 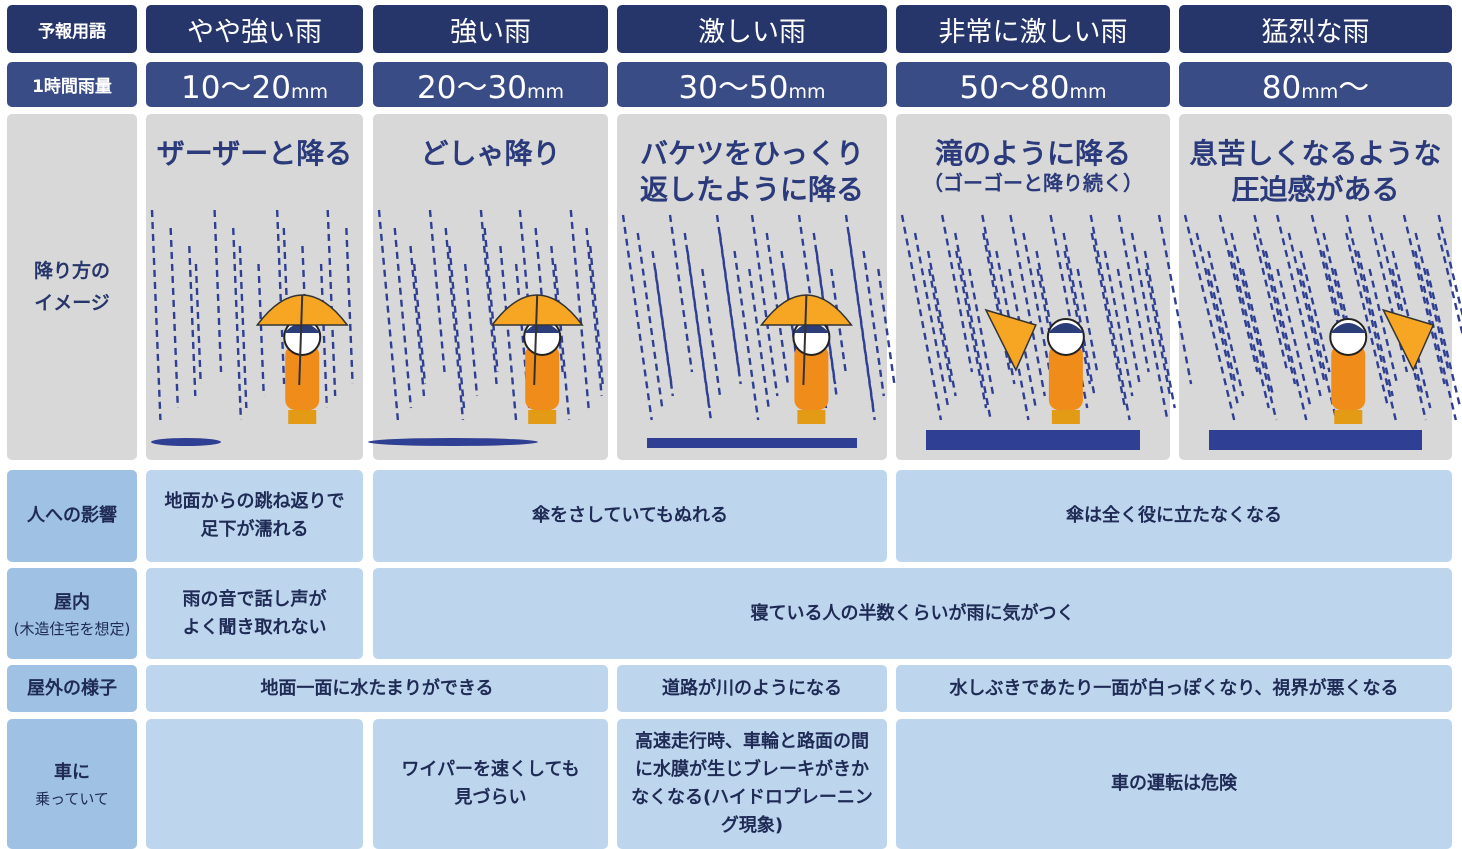 I want to click on rainfall-text: 20〜30mm, so click(x=490, y=84).